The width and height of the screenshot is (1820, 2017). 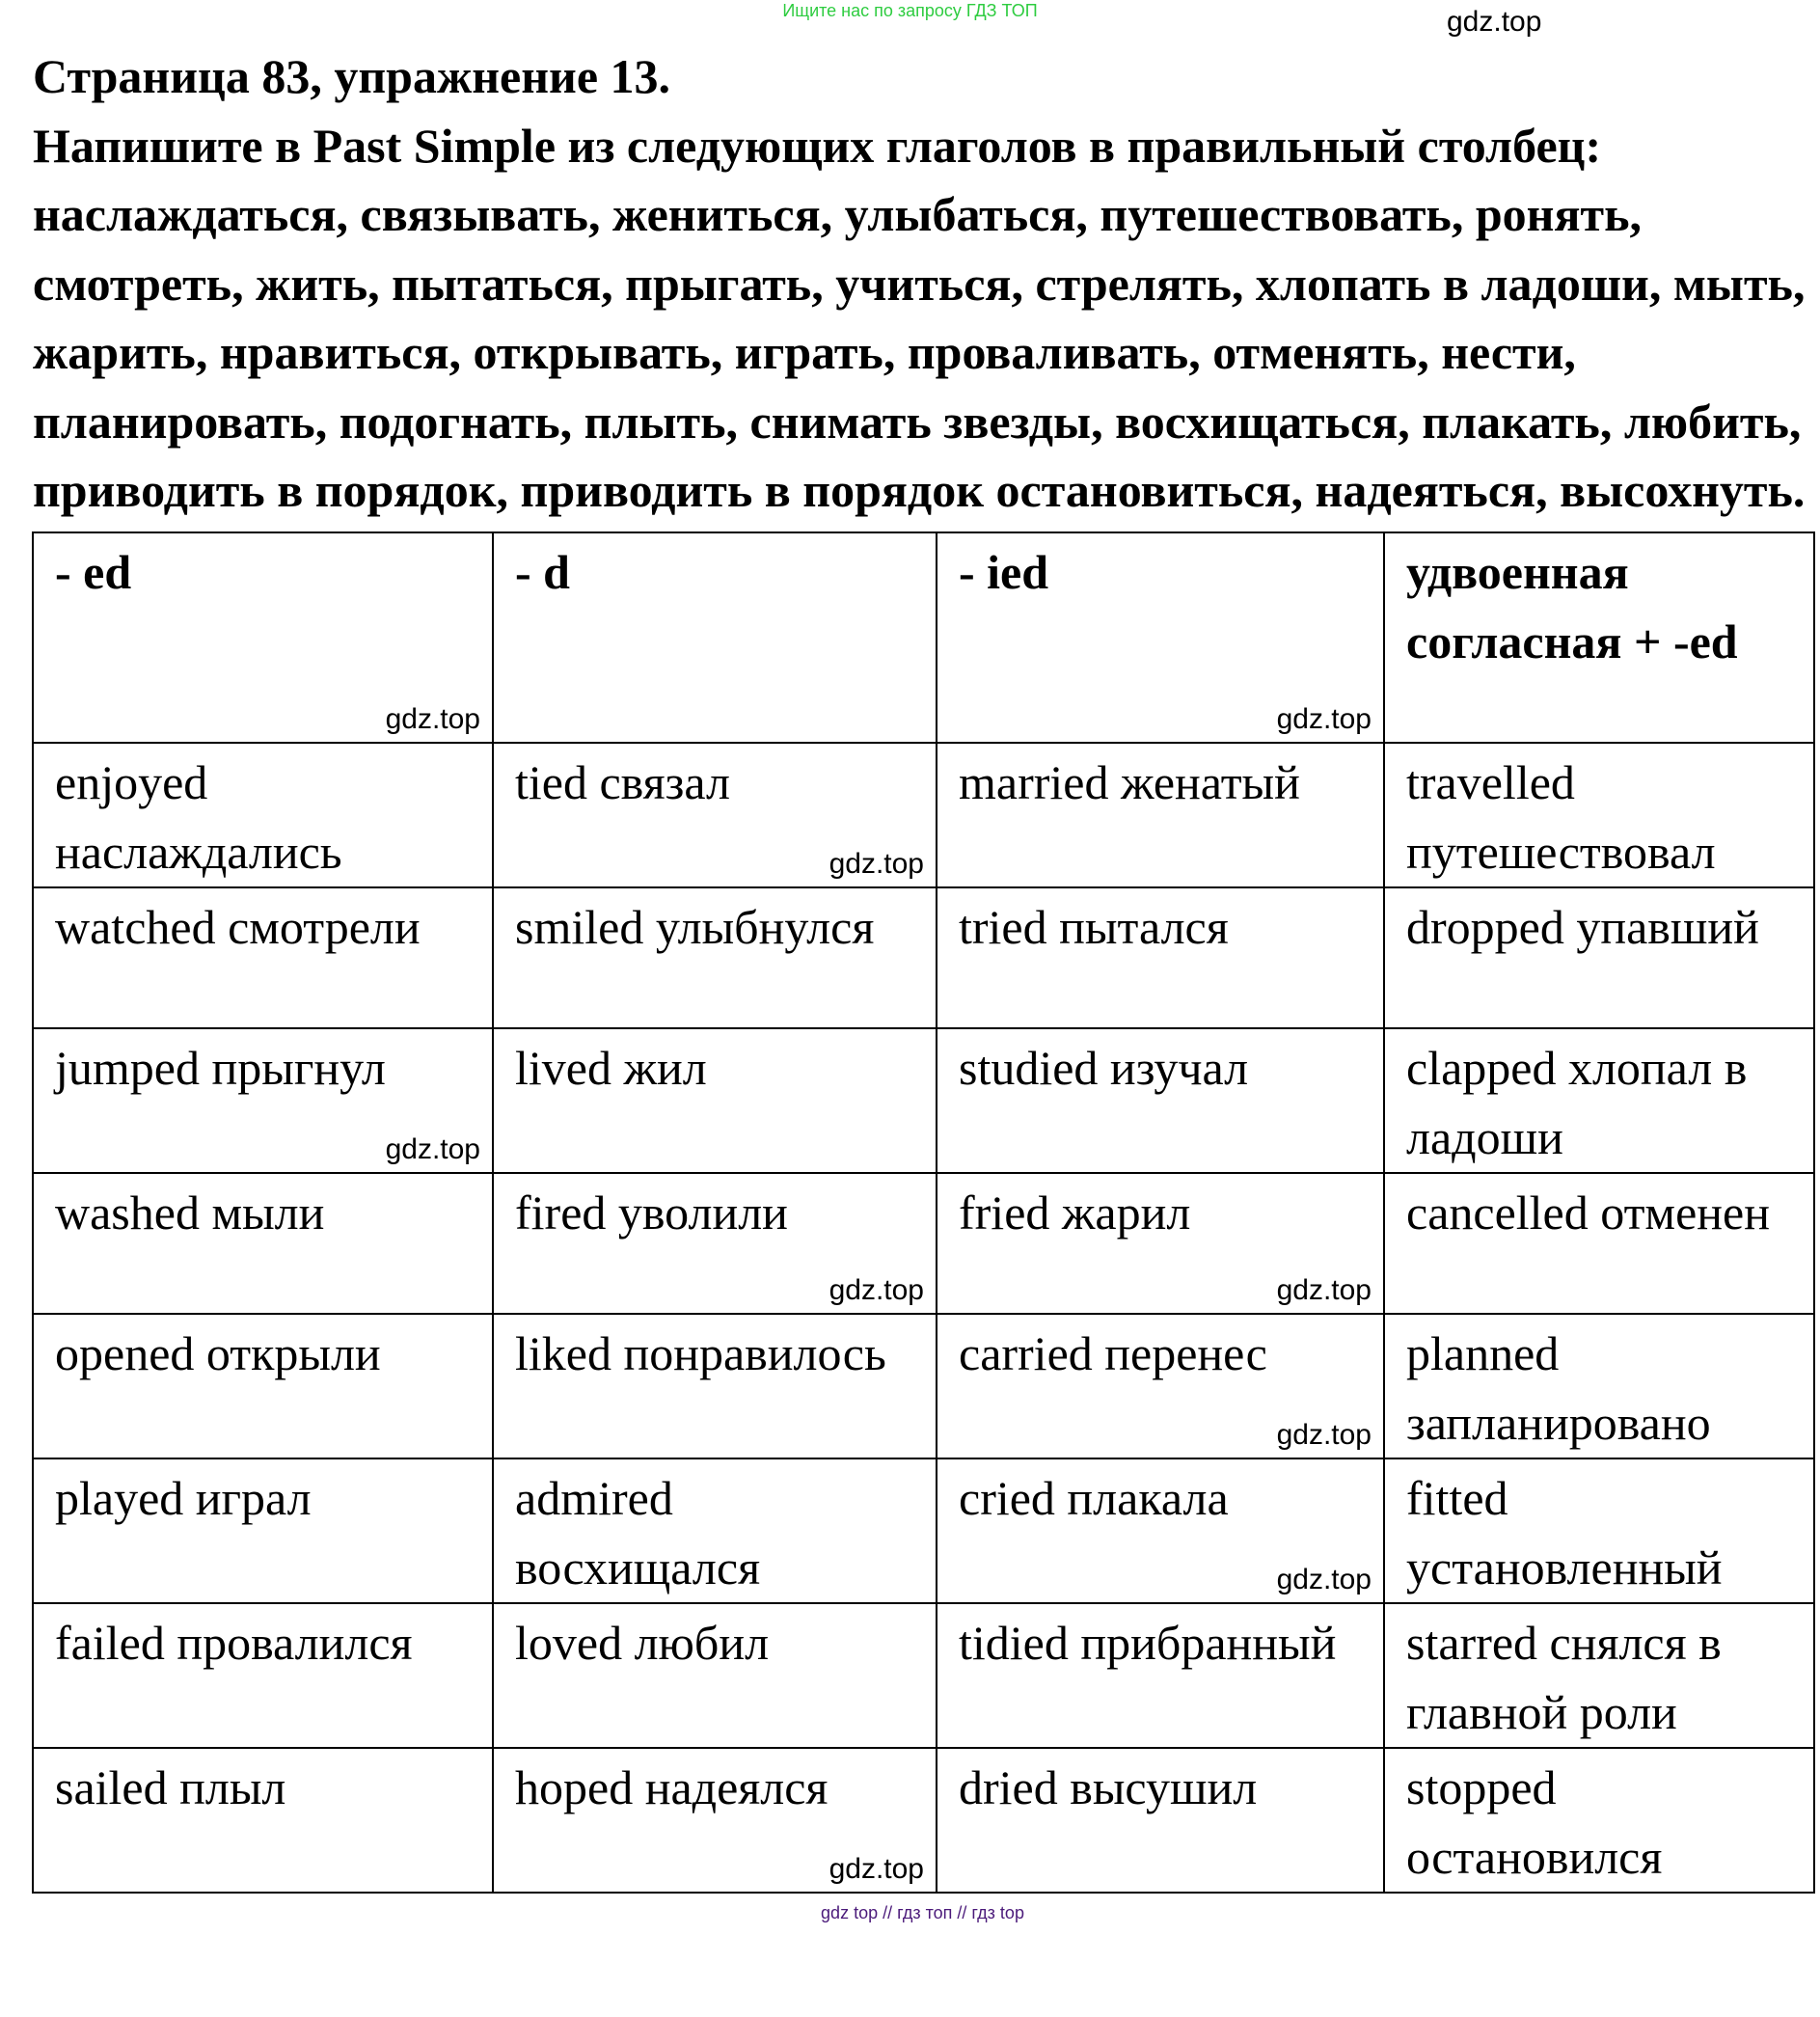 What do you see at coordinates (184, 1497) in the screenshot?
I see `cell-text: played играл` at bounding box center [184, 1497].